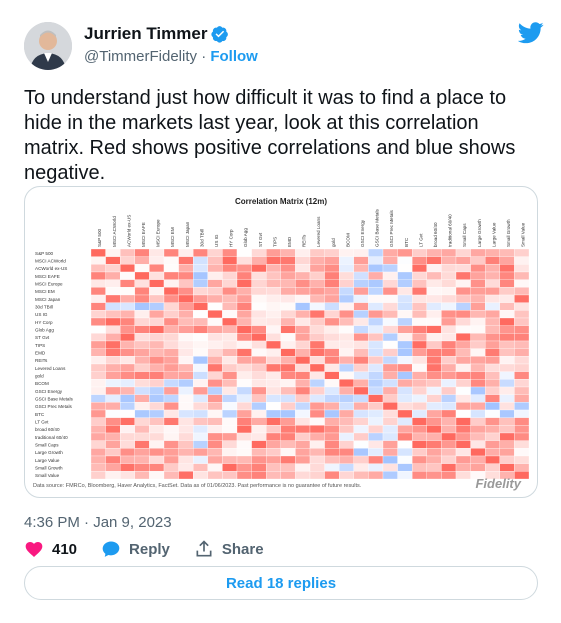 The width and height of the screenshot is (561, 623). Describe the element at coordinates (281, 583) in the screenshot. I see `read-replies-button: Read 18 replies` at that location.